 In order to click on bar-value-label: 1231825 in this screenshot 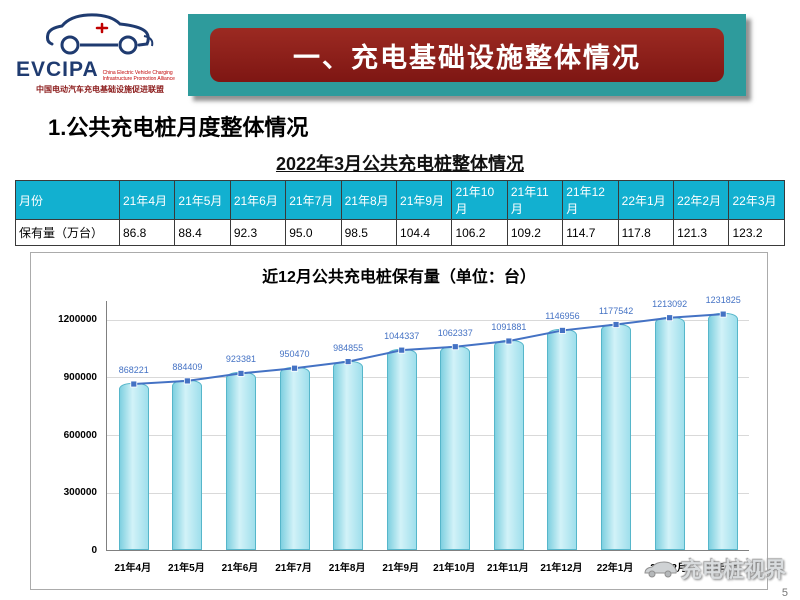, I will do `click(723, 300)`.